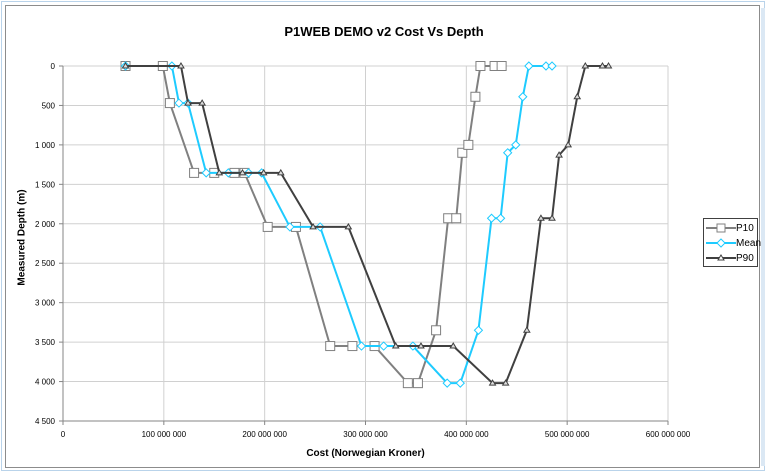 The image size is (768, 474). What do you see at coordinates (45, 342) in the screenshot?
I see `y-tick-label: 3 500` at bounding box center [45, 342].